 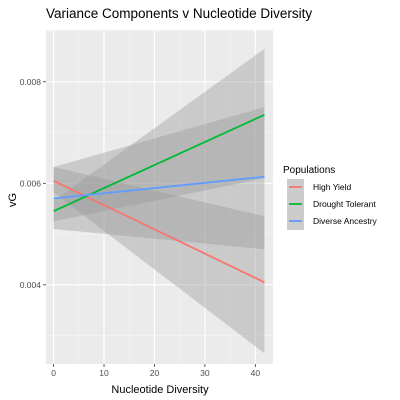 I want to click on y-tick-label: 0.008, so click(x=31, y=82).